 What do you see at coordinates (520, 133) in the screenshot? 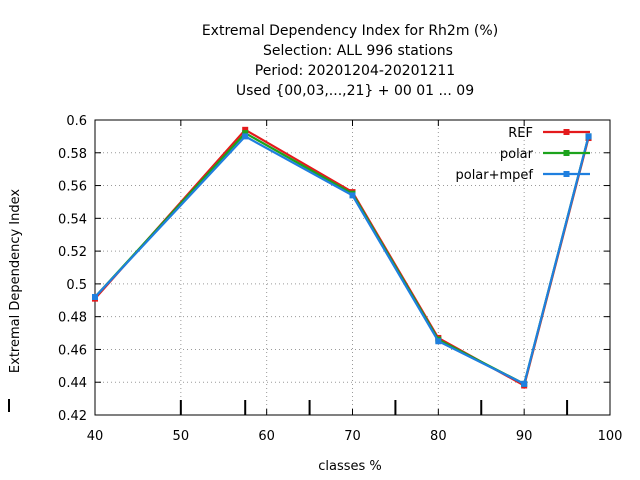
I see `legend-label: REF` at bounding box center [520, 133].